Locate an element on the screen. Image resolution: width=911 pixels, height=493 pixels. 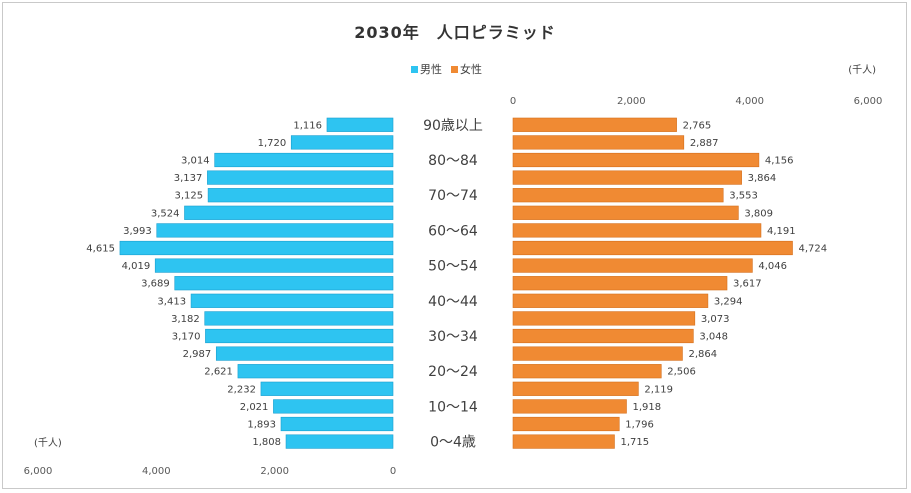
male-axis-tick-3: 0 is located at coordinates (393, 471).